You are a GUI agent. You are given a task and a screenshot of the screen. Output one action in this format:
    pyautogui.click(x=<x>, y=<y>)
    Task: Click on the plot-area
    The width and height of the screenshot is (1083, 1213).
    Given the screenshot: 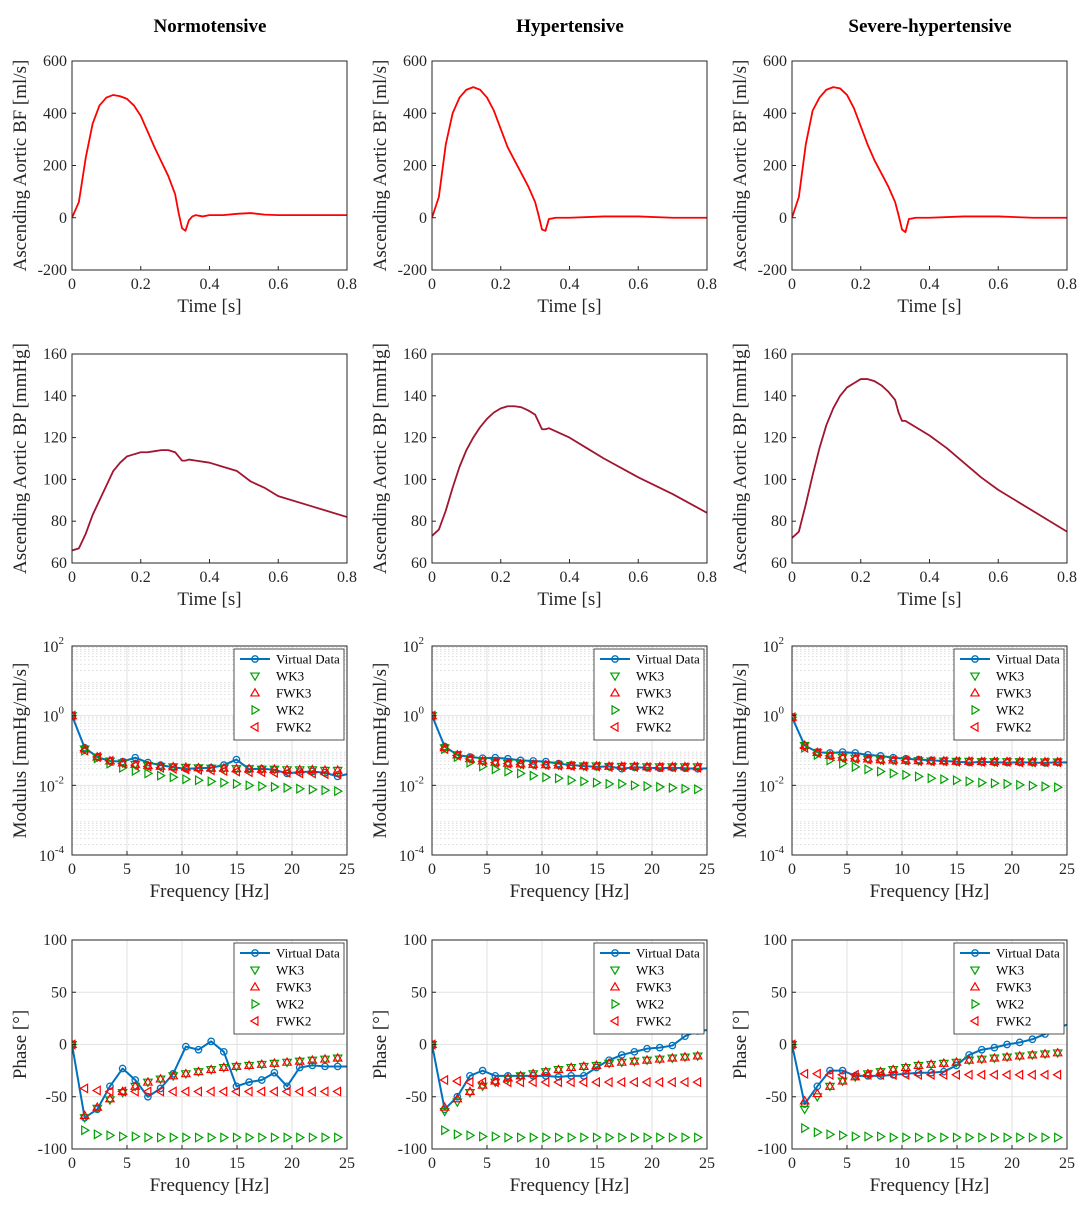 What is the action you would take?
    pyautogui.click(x=209, y=458)
    